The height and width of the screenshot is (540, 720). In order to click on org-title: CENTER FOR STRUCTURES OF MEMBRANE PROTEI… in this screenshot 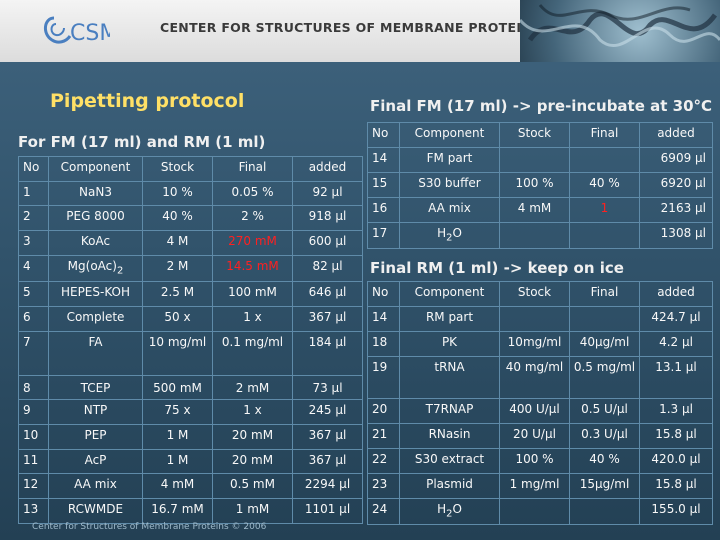, I will do `click(351, 27)`.